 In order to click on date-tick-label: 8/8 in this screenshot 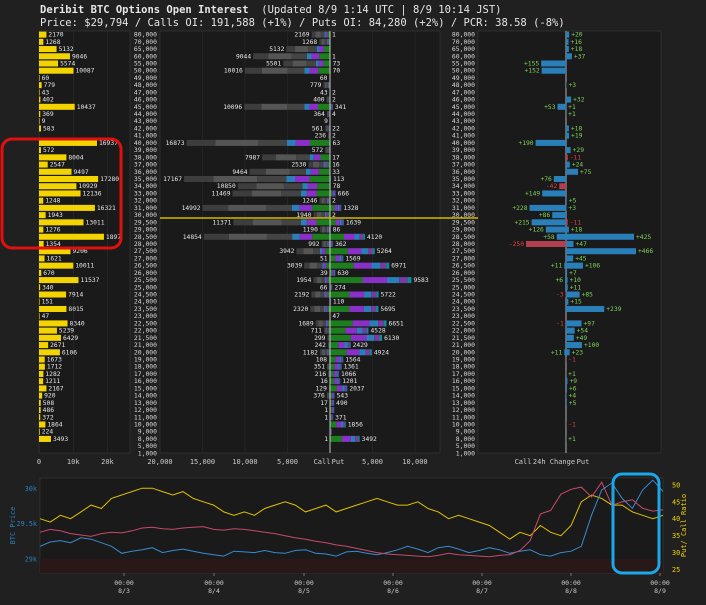, I will do `click(571, 591)`.